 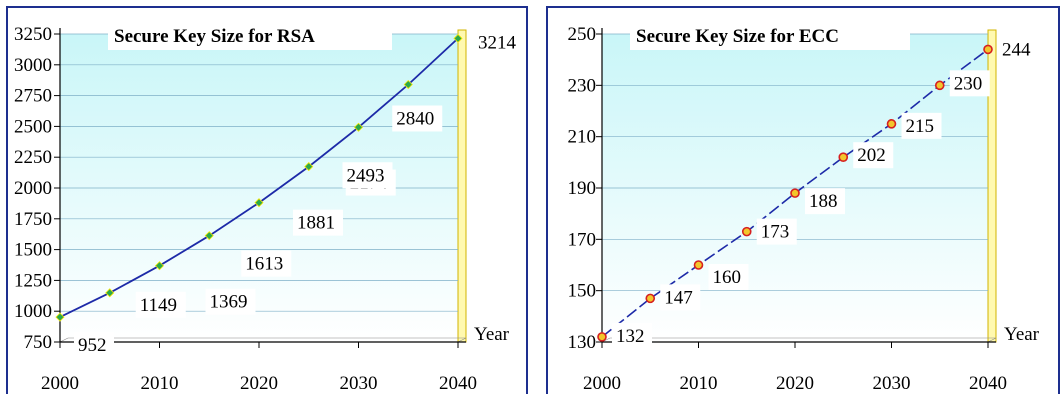 I want to click on rsa-title-bg, so click(x=250, y=35).